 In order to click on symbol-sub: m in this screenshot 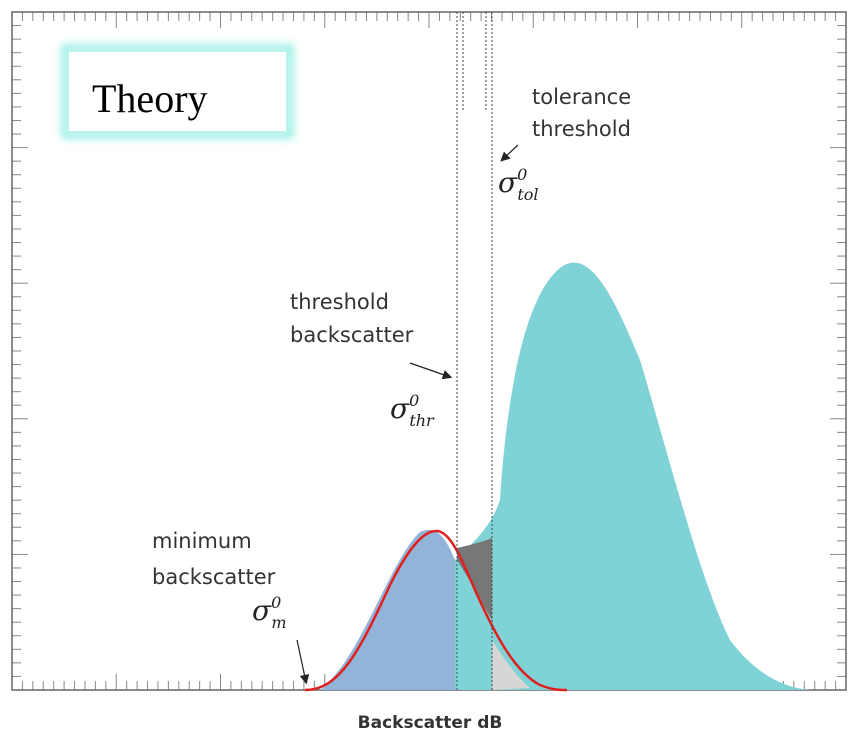, I will do `click(278, 622)`.